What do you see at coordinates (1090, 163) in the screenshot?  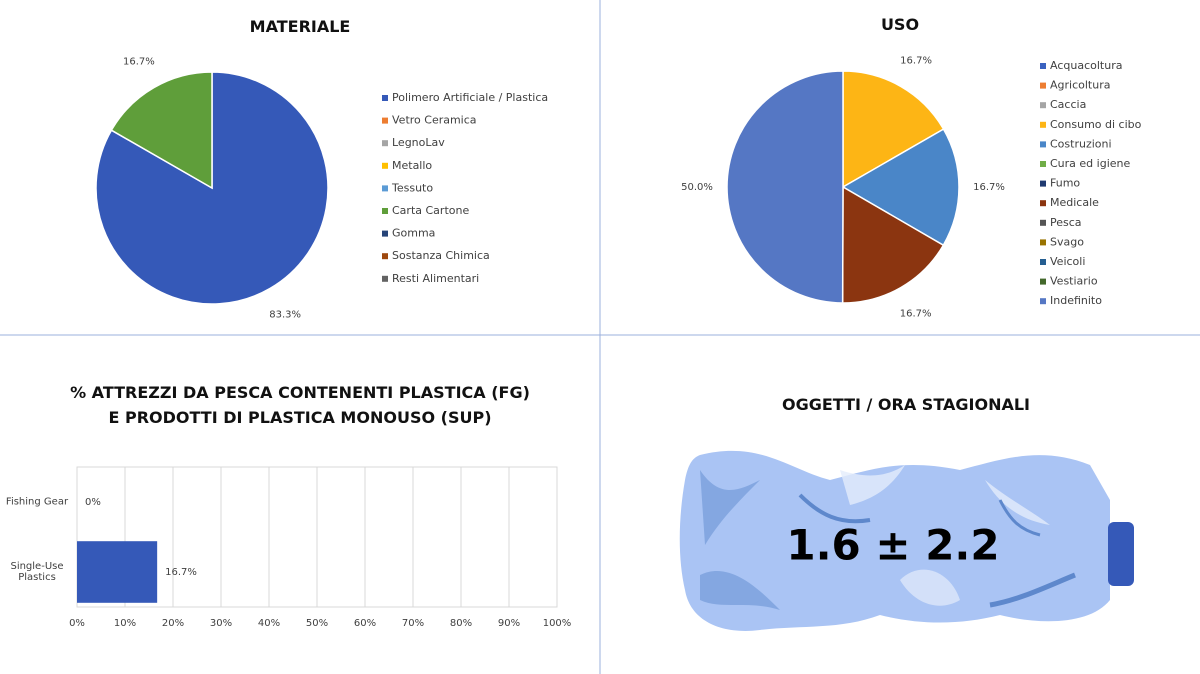 I see `legend-label: Cura ed igiene` at bounding box center [1090, 163].